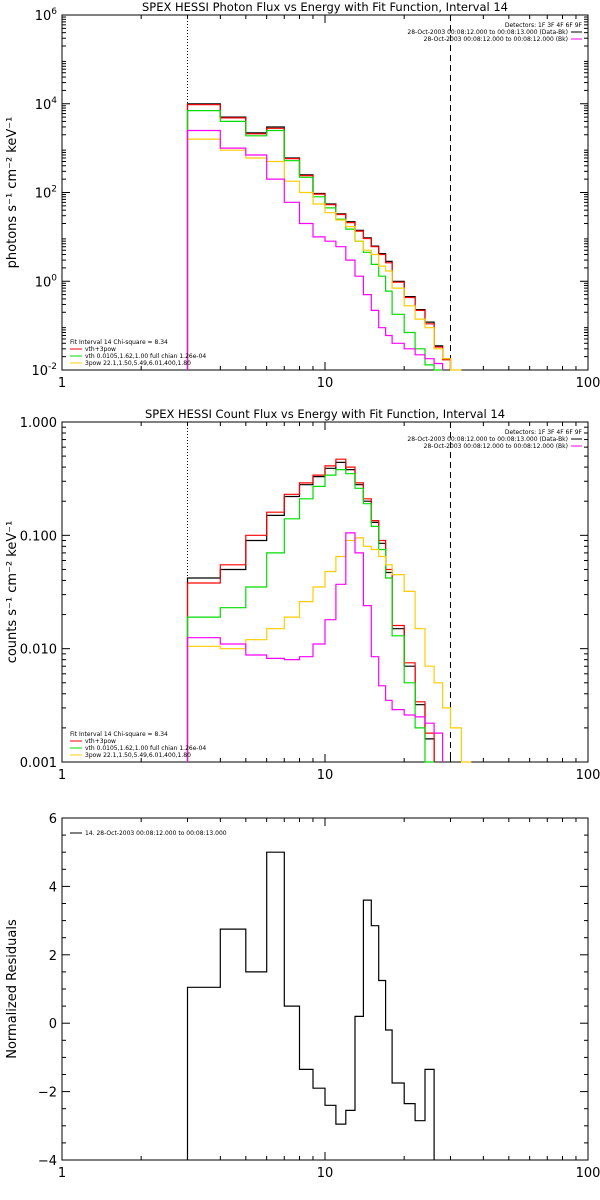 The height and width of the screenshot is (1200, 600). Describe the element at coordinates (47, 1093) in the screenshot. I see `y-tick-label: −2` at that location.